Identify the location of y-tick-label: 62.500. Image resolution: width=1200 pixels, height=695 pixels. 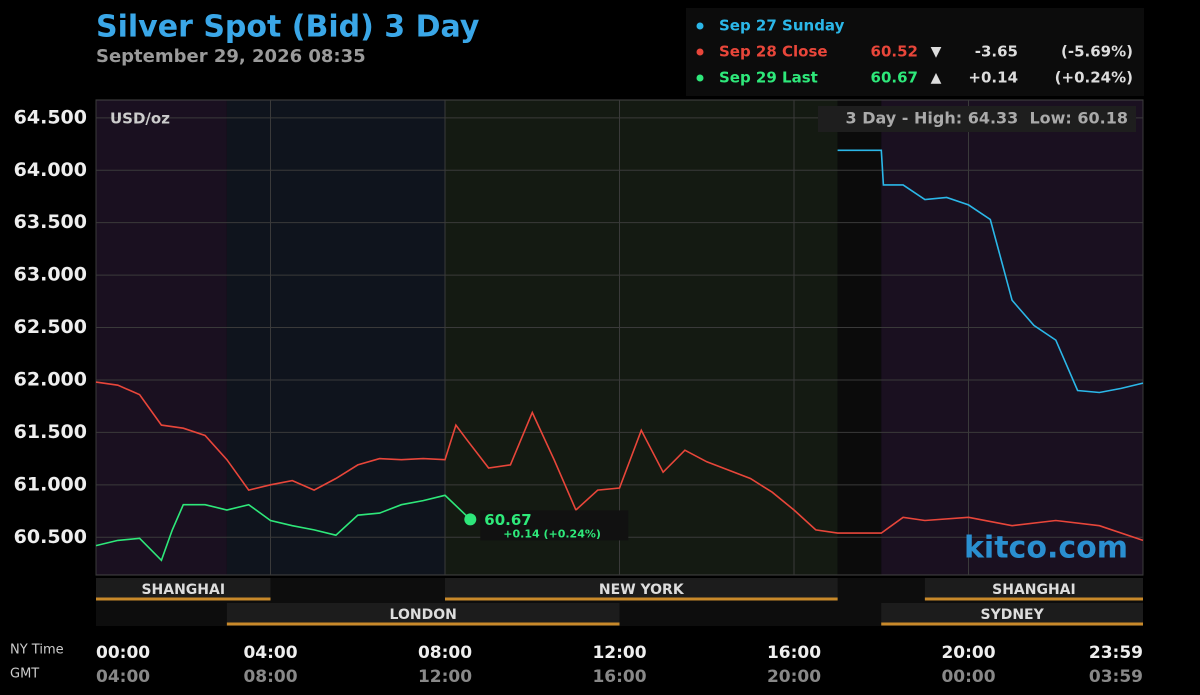
(50, 327).